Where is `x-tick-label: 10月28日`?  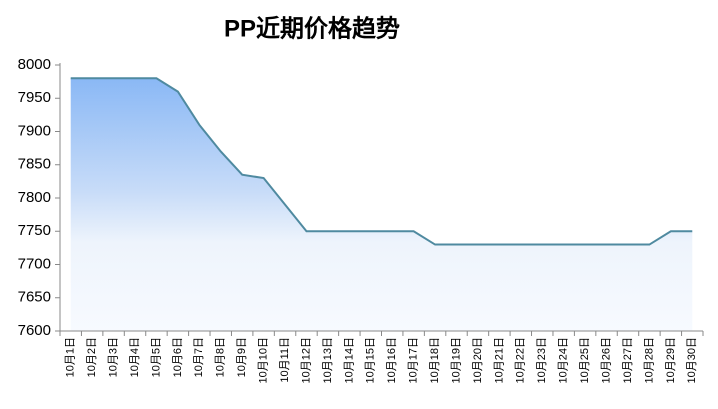
x-tick-label: 10月28日 is located at coordinates (649, 360).